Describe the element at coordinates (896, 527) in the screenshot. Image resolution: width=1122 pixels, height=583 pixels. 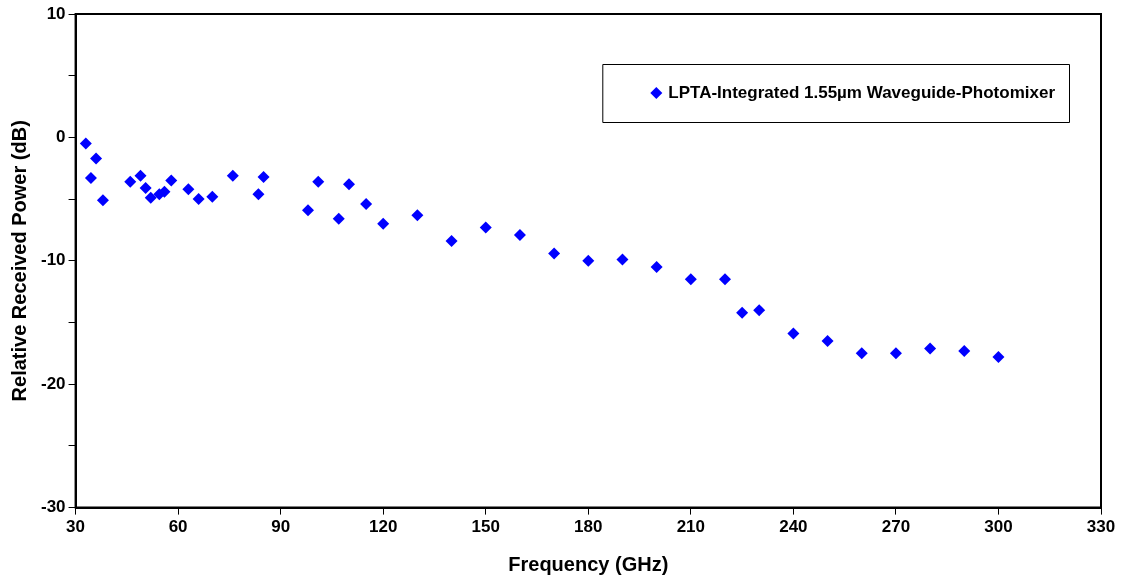
I see `x-tick-label: 270` at that location.